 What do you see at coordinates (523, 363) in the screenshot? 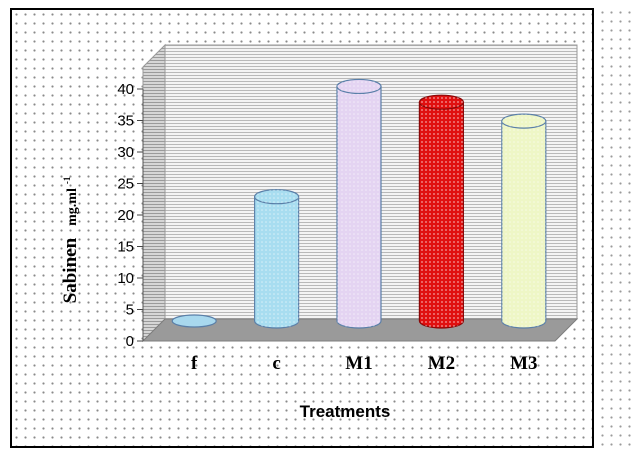
I see `x-tick-label-M3: M3` at bounding box center [523, 363].